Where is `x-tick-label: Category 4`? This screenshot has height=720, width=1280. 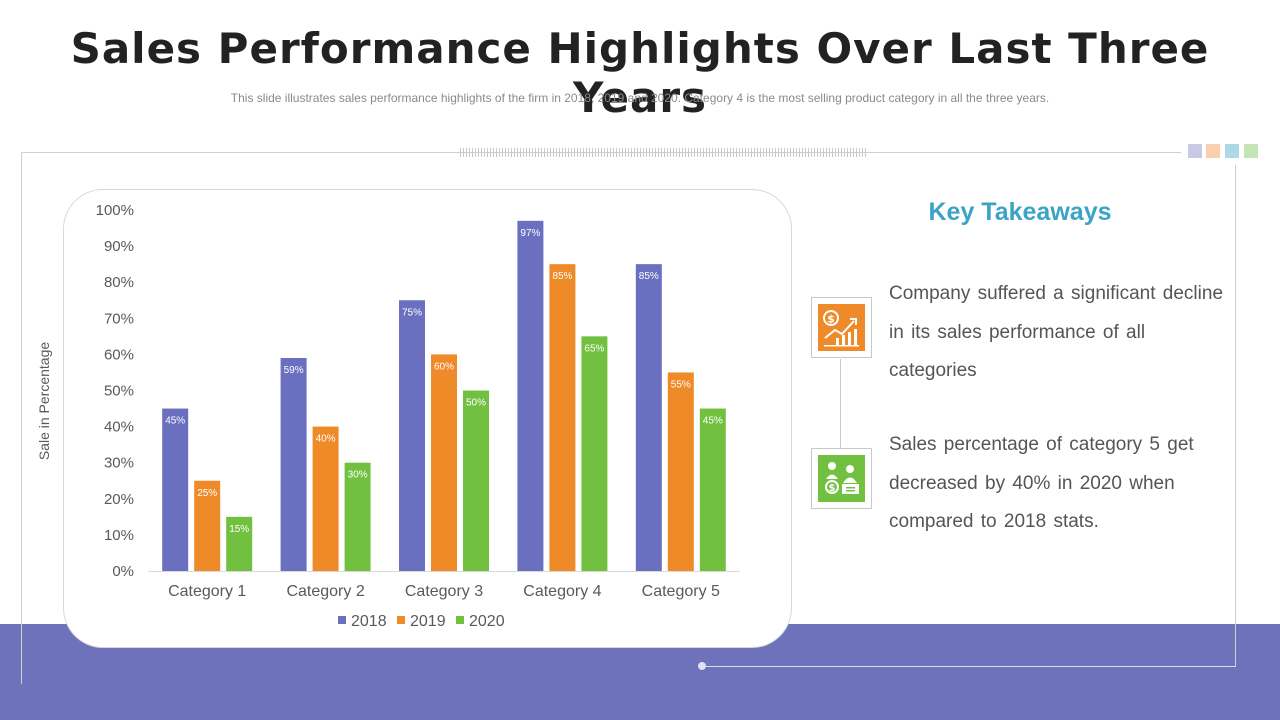
x-tick-label: Category 4 is located at coordinates (562, 591).